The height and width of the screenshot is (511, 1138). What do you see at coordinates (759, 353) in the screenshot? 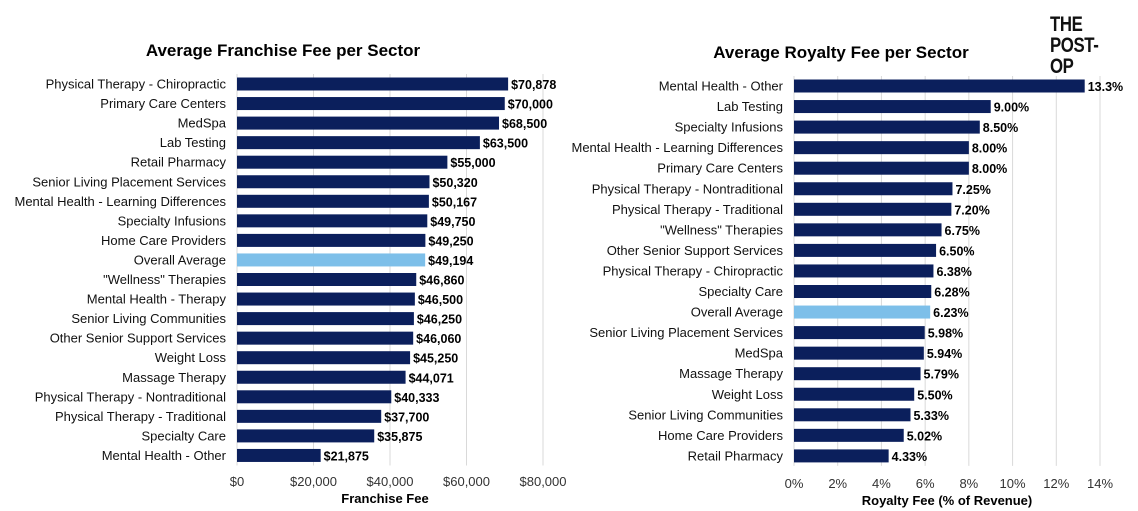
I see `right-category-label: MedSpa` at bounding box center [759, 353].